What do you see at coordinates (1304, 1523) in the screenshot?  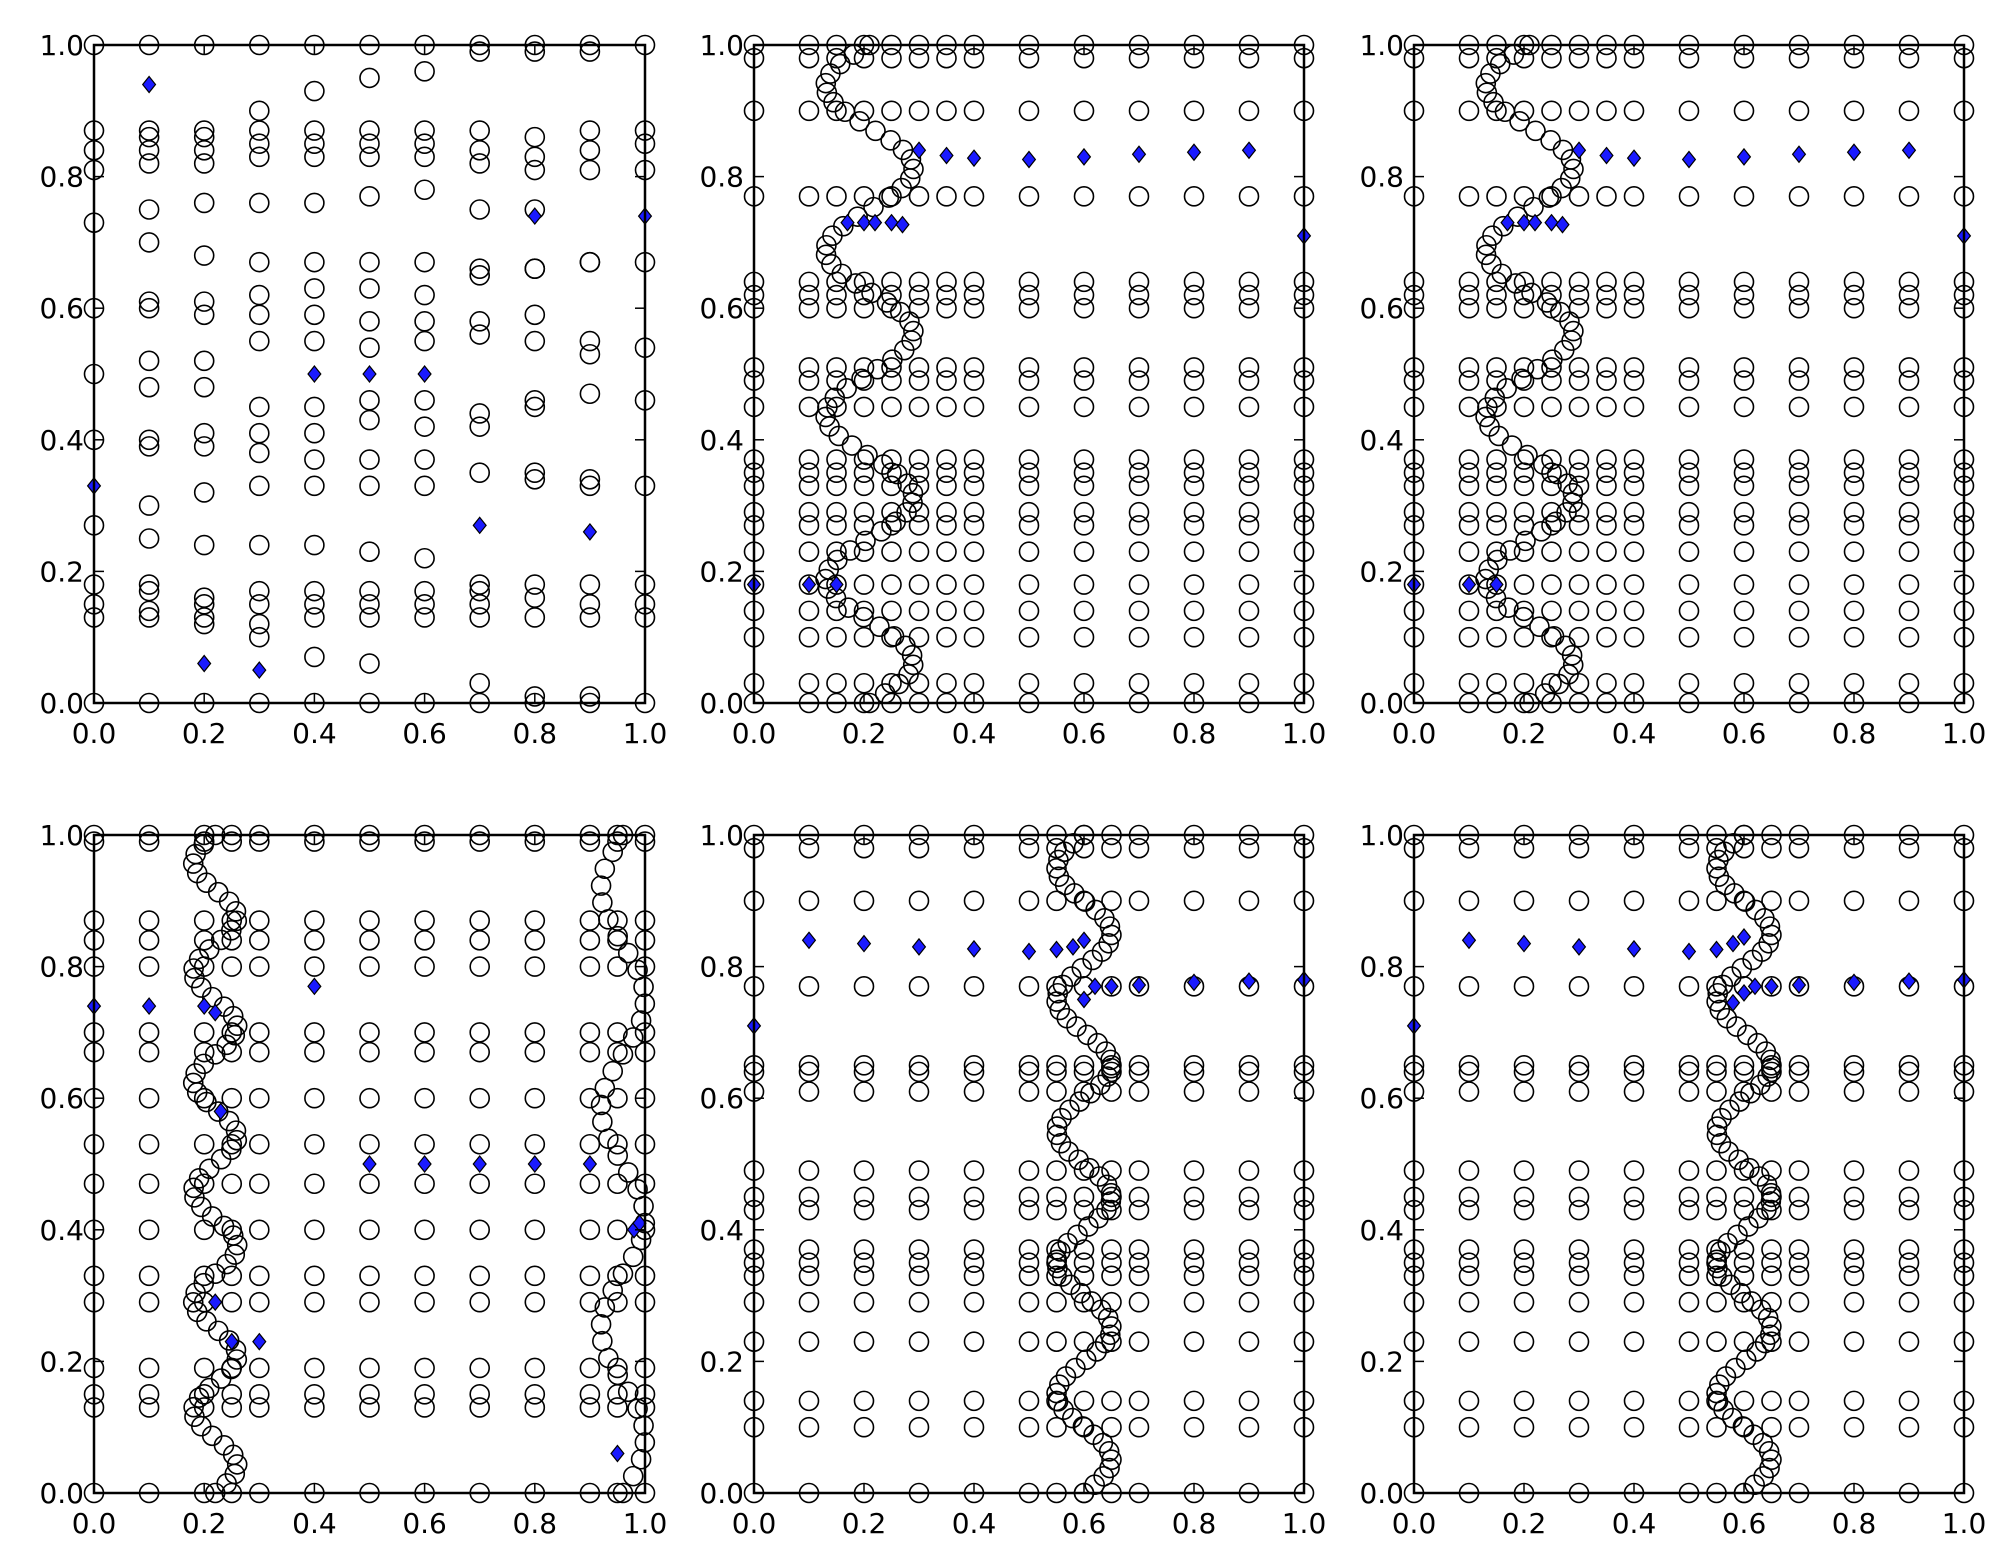 I see `x-tick-label: 1.0` at bounding box center [1304, 1523].